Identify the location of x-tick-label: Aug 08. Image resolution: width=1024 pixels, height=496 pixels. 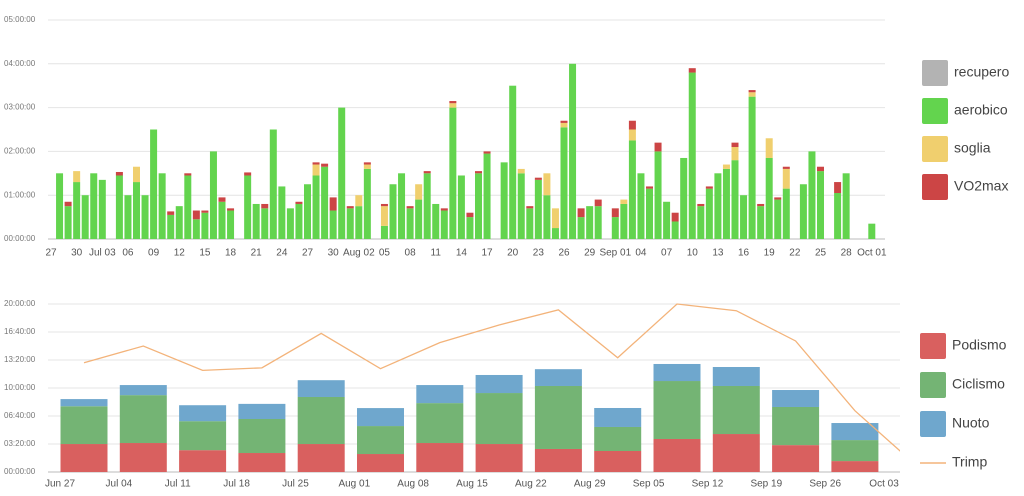
(413, 484).